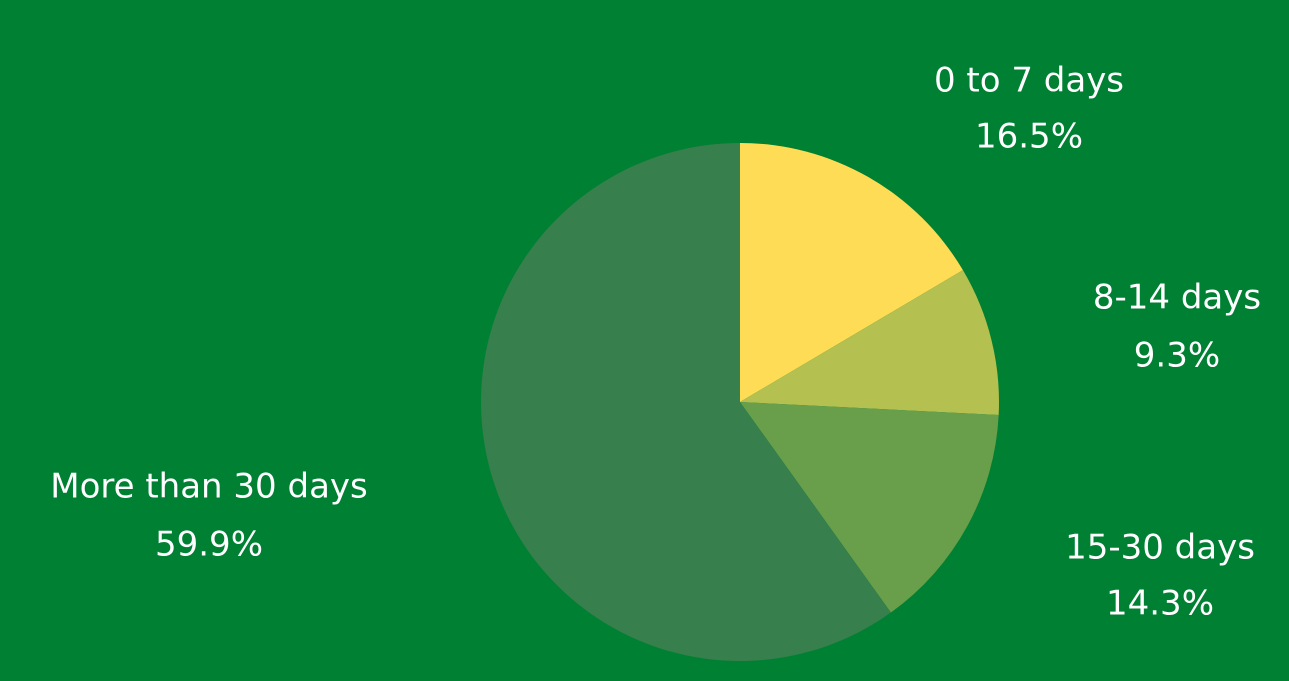 The width and height of the screenshot is (1289, 681). I want to click on slice-label-0: 0 to 7 days, so click(1029, 81).